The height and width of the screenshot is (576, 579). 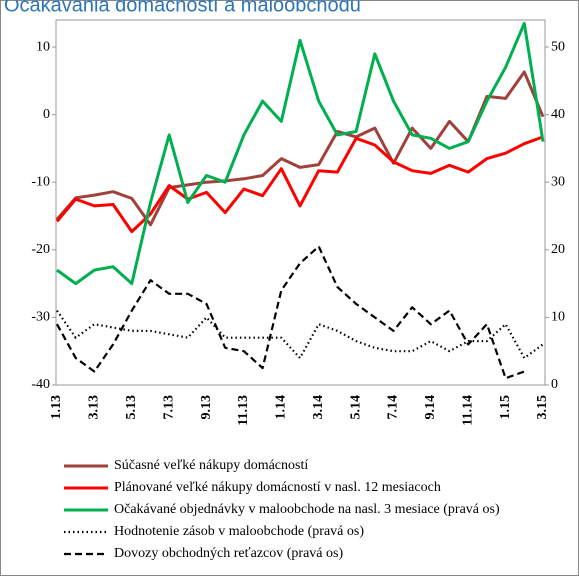 I want to click on y-tick-label: -10, so click(x=40, y=181).